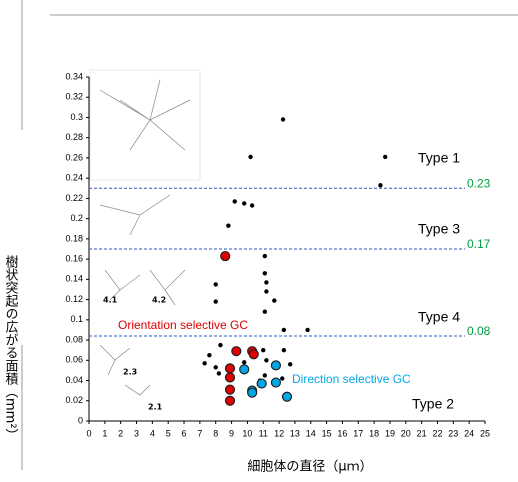 This screenshot has width=518, height=482. I want to click on x-tick-label: 16, so click(342, 433).